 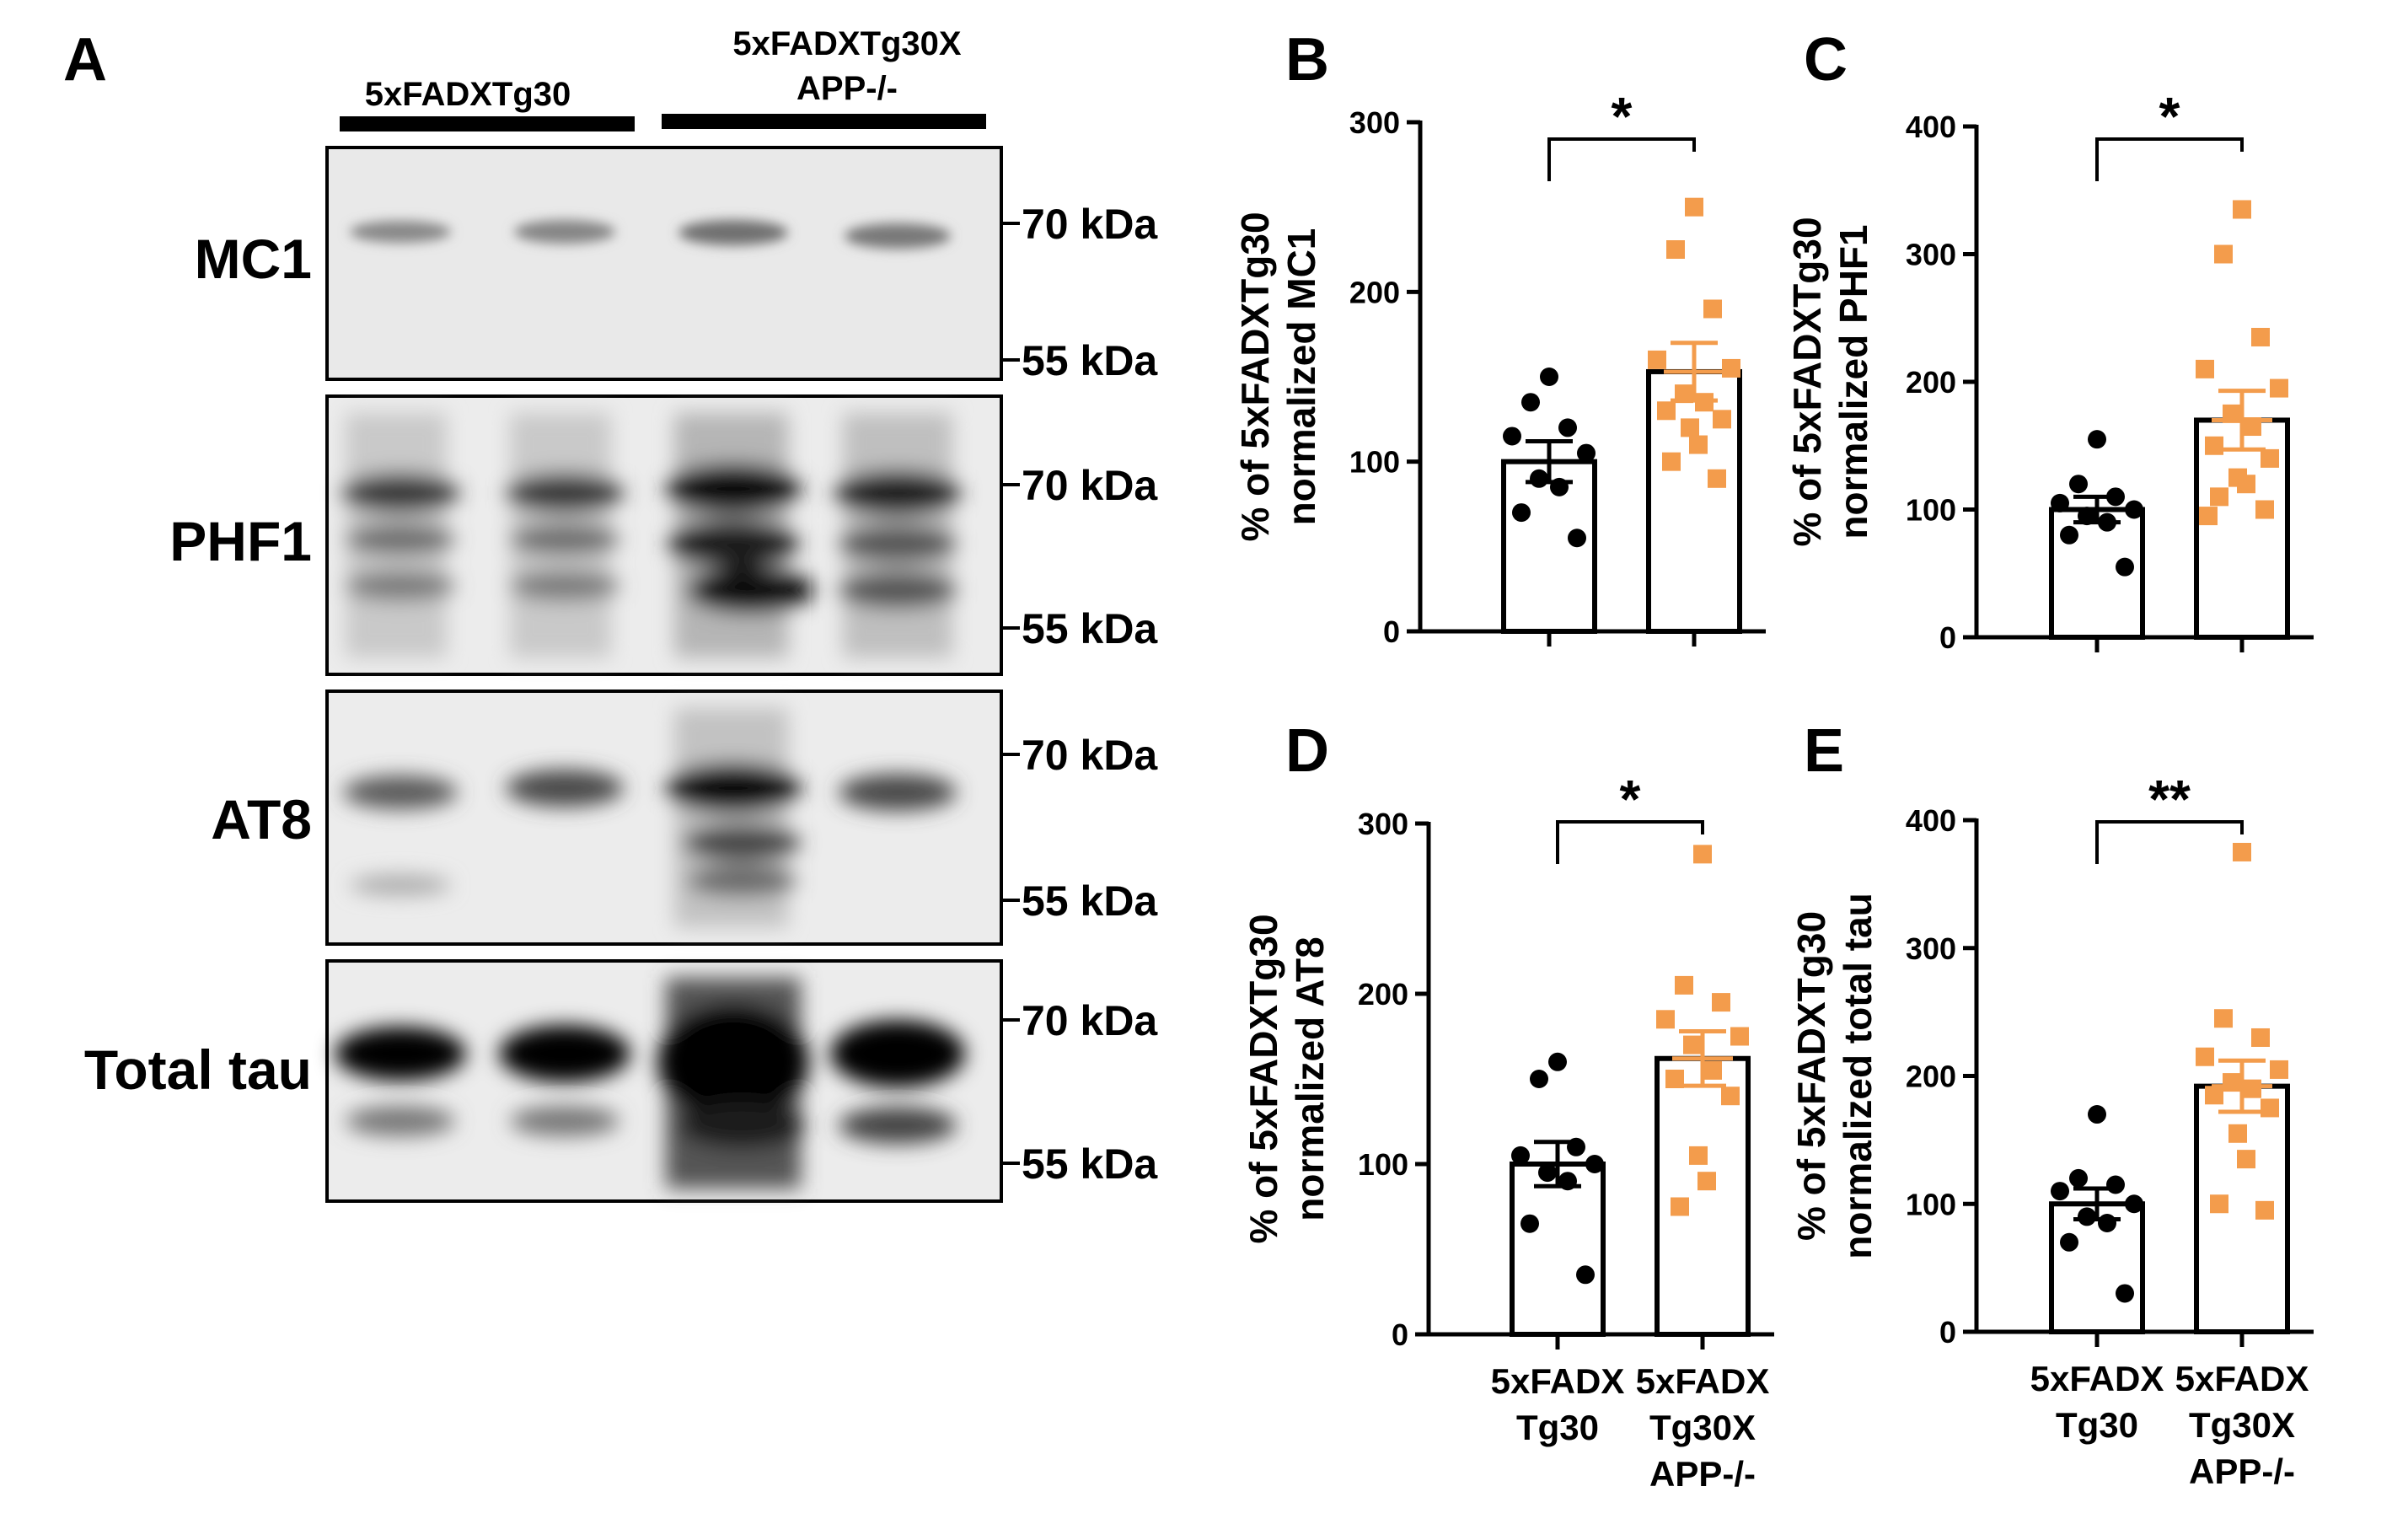 I want to click on blot-image-mc1, so click(x=664, y=263).